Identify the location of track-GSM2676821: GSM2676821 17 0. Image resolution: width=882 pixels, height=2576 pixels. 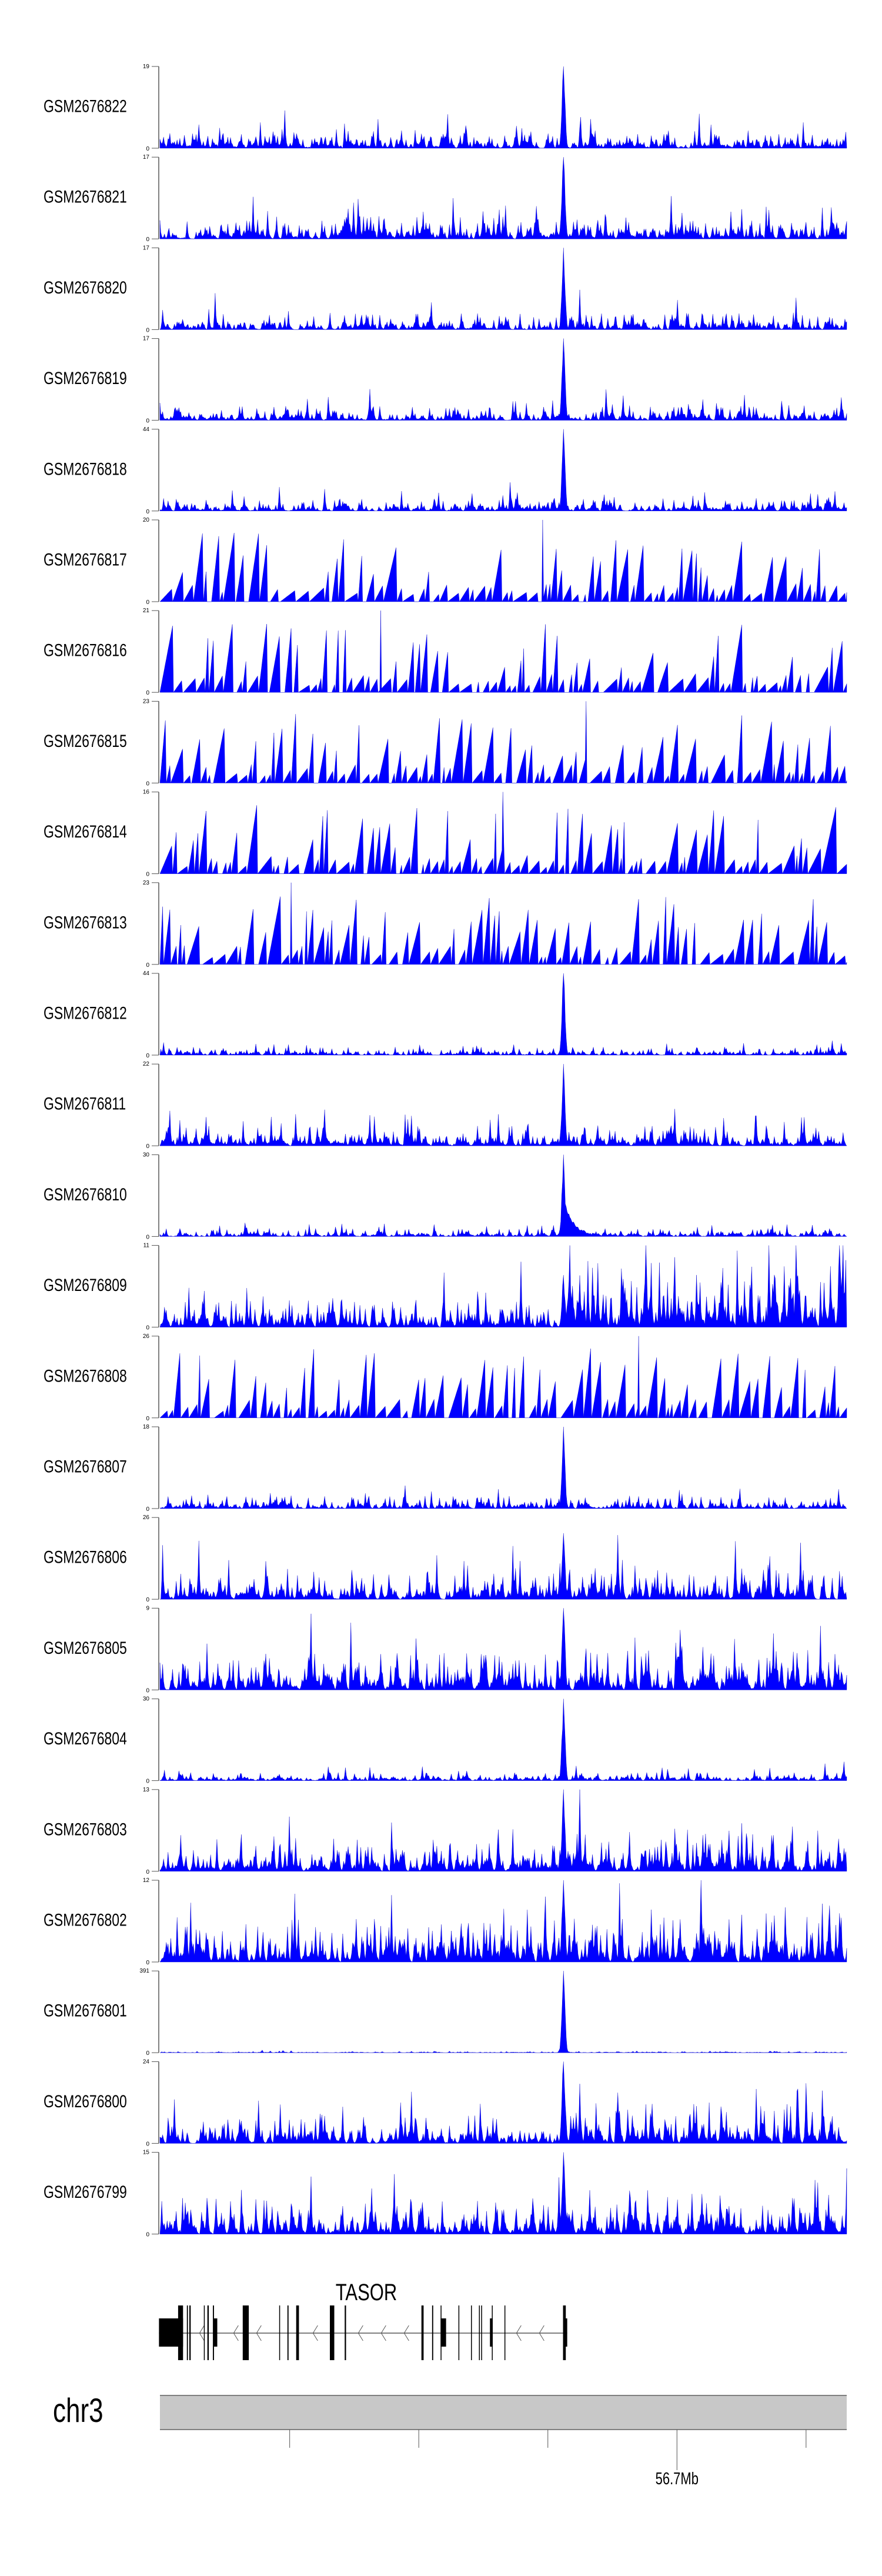
(445, 198).